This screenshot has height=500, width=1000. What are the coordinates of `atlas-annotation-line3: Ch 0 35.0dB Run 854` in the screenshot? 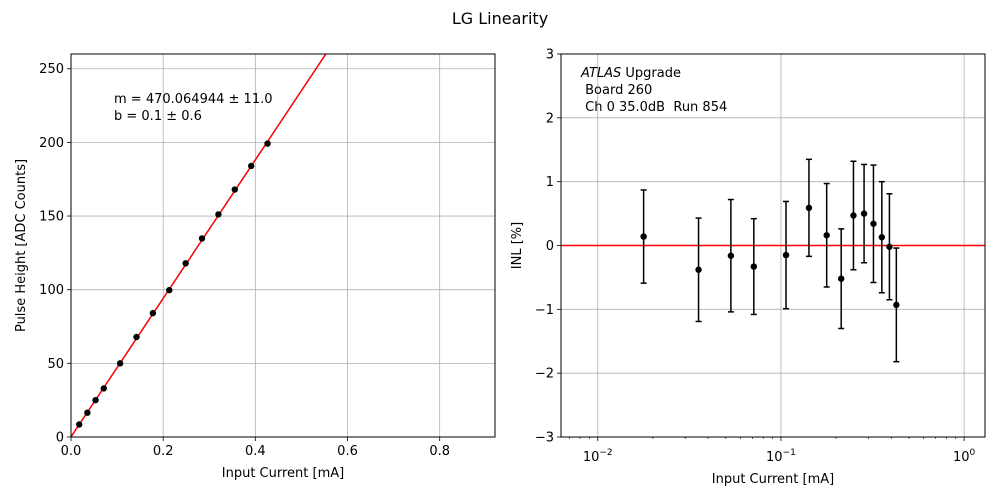 It's located at (654, 107).